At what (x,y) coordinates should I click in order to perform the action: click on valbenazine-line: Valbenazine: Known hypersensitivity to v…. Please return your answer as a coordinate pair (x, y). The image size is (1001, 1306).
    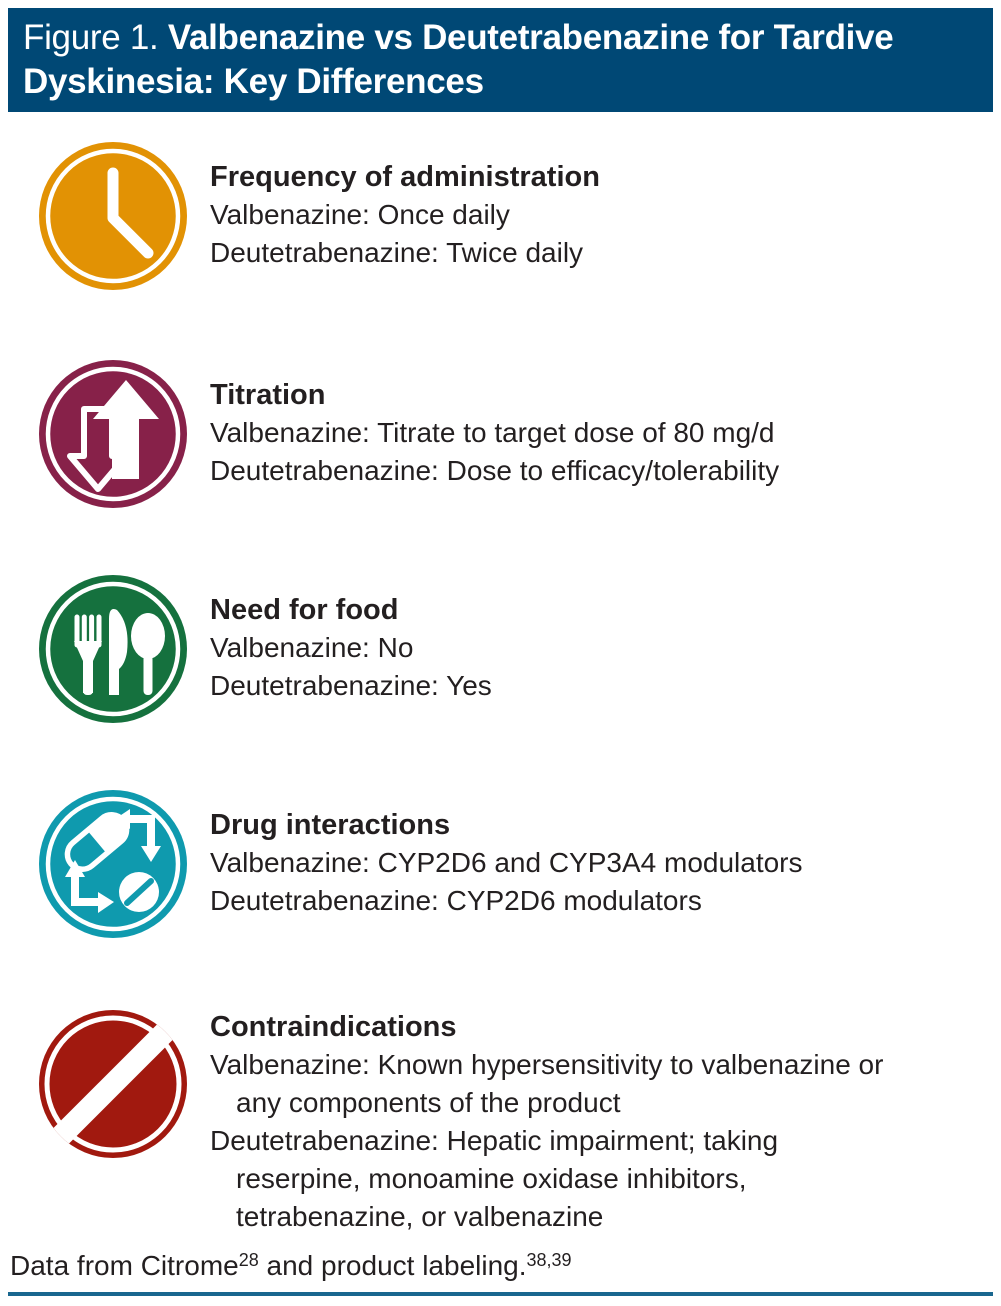
    Looking at the image, I should click on (547, 1064).